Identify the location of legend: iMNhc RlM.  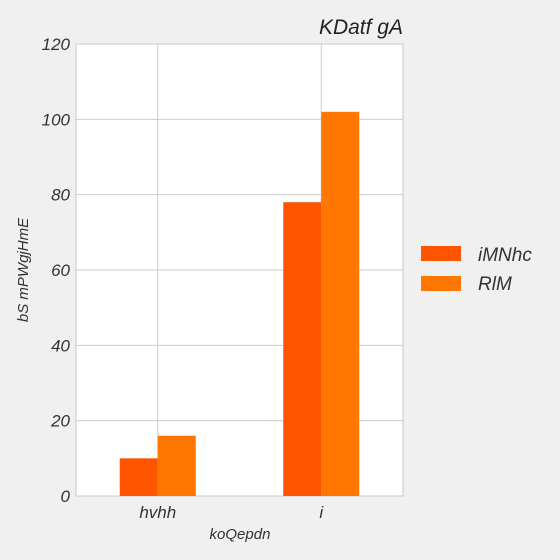
(476, 270).